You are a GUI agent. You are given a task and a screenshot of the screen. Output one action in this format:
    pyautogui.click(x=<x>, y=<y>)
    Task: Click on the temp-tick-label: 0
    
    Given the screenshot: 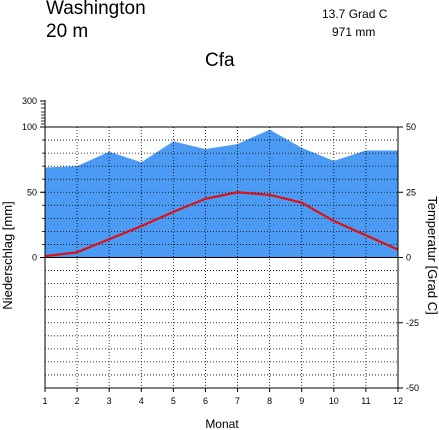 What is the action you would take?
    pyautogui.click(x=408, y=258)
    